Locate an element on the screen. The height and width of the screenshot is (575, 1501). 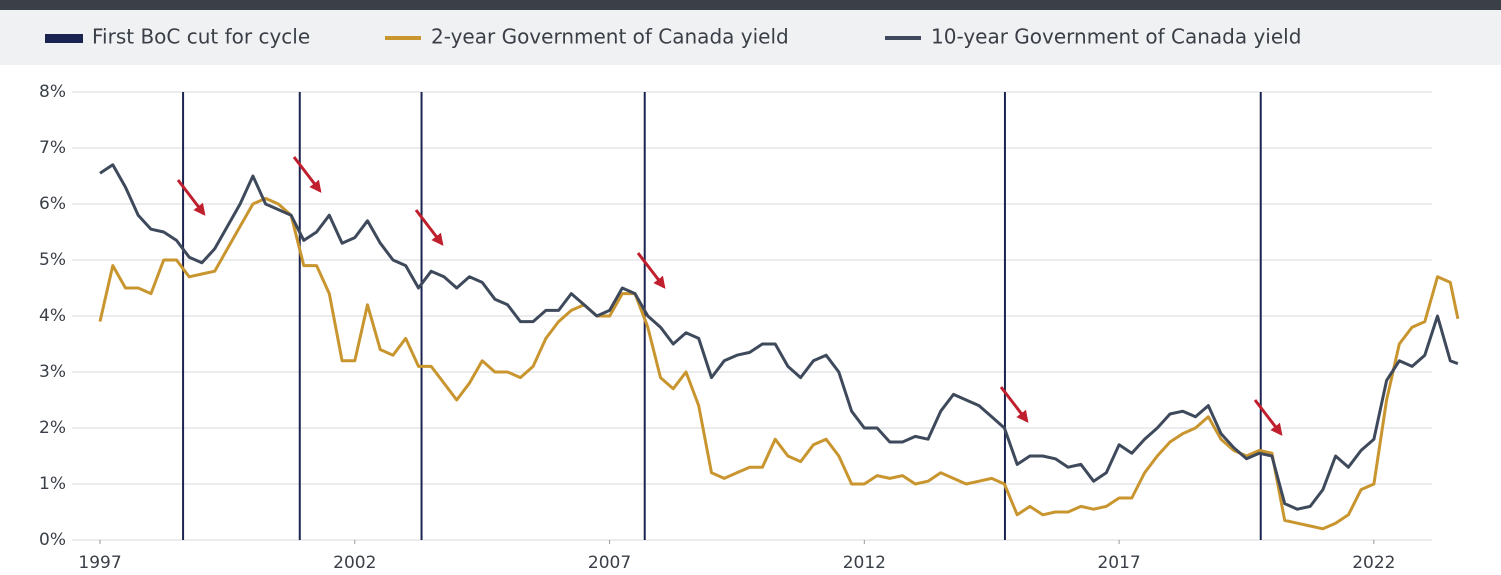
y-tick-label: 0% is located at coordinates (52, 540).